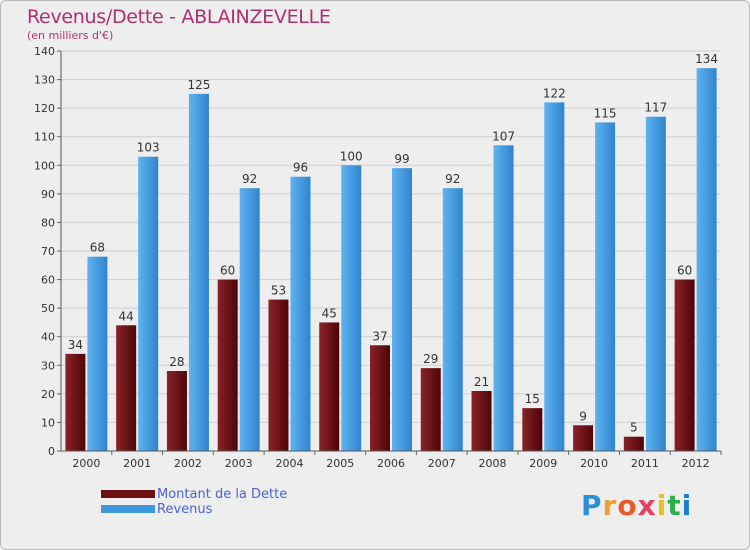  I want to click on y-tick-label: 120, so click(44, 108).